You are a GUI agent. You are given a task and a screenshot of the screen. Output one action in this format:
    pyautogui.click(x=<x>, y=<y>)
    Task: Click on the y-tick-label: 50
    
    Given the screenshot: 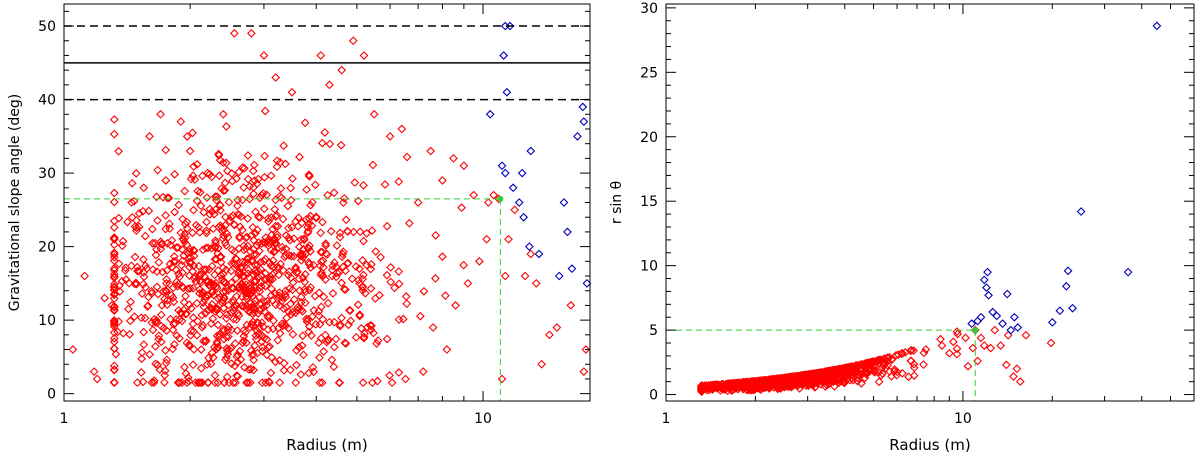 What is the action you would take?
    pyautogui.click(x=47, y=27)
    